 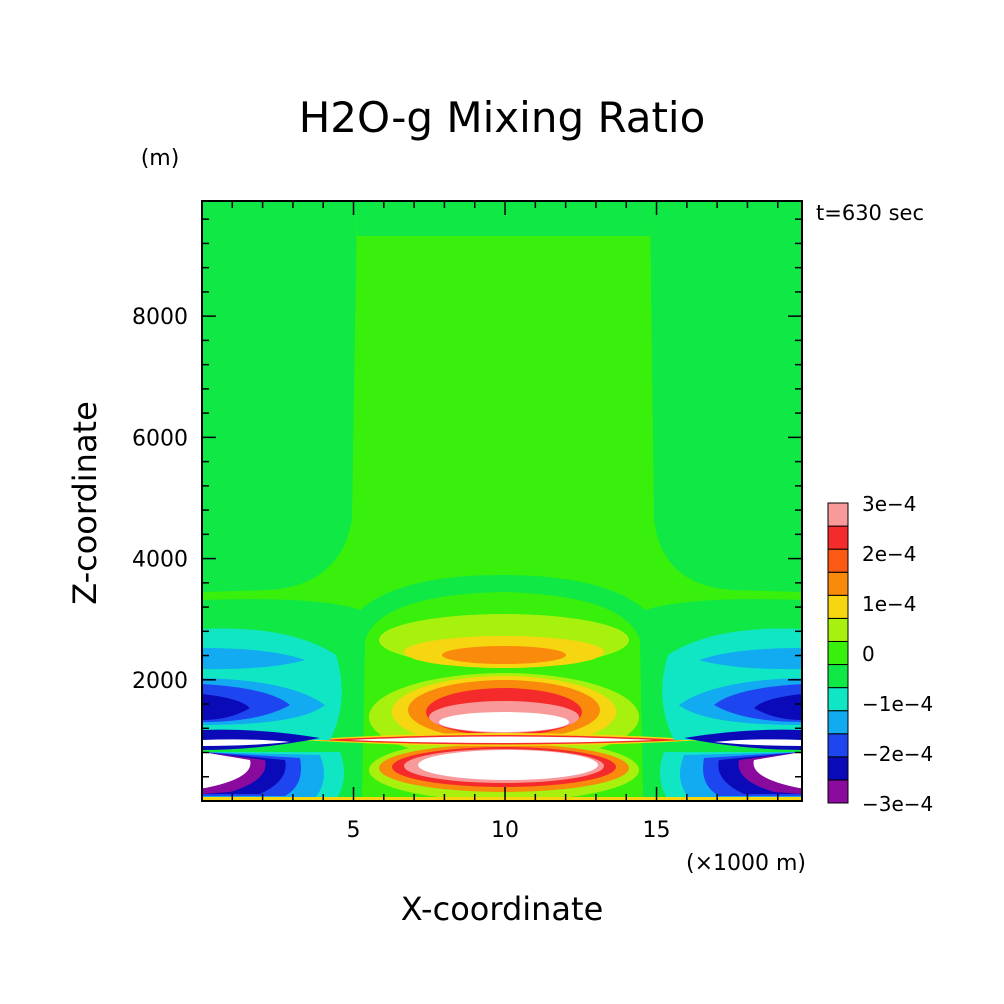 I want to click on x-axis-label: X-coordinate, so click(x=502, y=909).